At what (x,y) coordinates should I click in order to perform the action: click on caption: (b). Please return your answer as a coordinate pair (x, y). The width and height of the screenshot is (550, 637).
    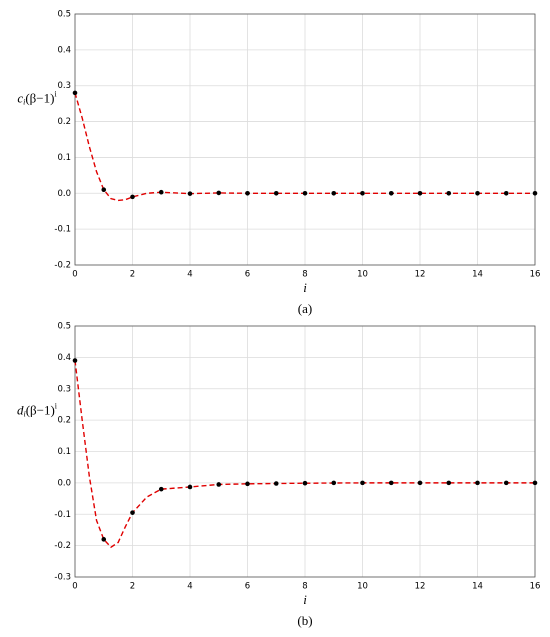
    Looking at the image, I should click on (304, 620).